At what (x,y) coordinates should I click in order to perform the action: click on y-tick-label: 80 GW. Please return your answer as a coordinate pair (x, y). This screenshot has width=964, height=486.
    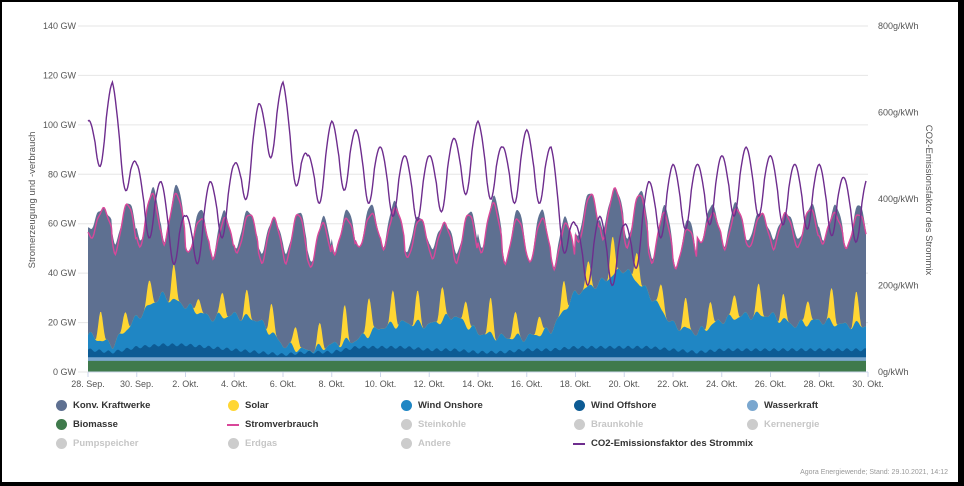
    Looking at the image, I should click on (62, 174).